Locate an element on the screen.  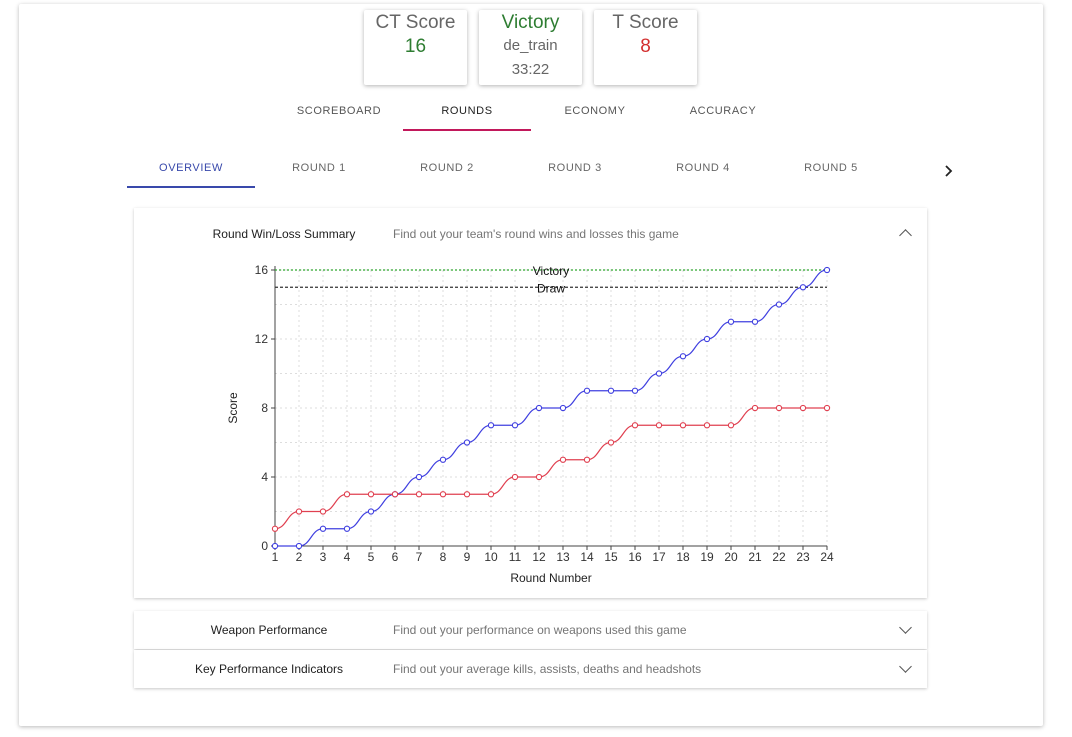
y-tick-label: 0 is located at coordinates (264, 546).